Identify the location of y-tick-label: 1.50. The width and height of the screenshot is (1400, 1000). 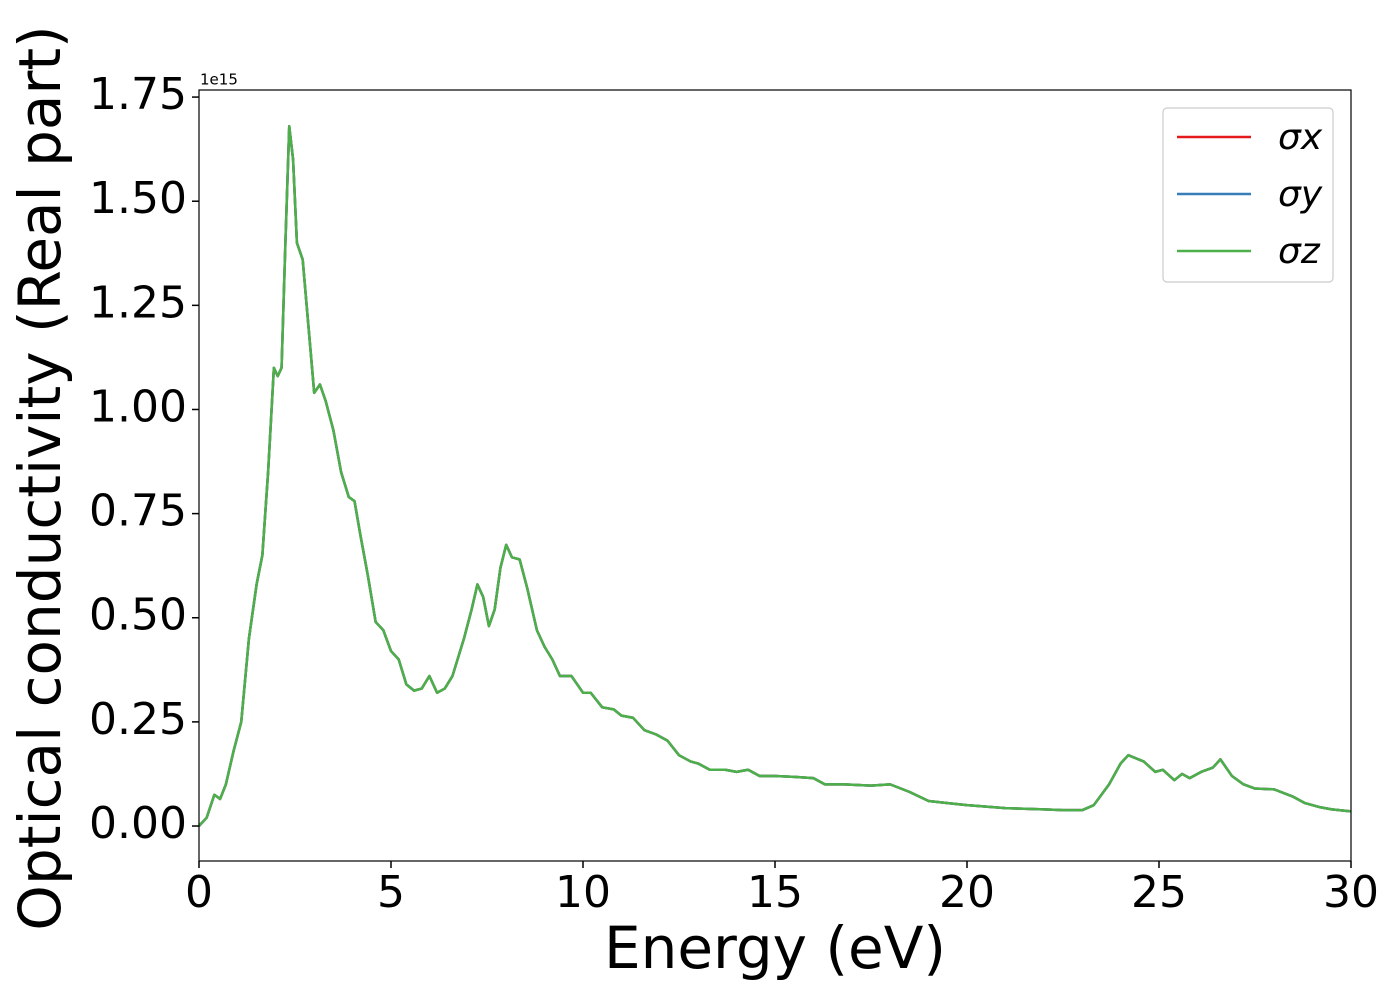
(138, 198).